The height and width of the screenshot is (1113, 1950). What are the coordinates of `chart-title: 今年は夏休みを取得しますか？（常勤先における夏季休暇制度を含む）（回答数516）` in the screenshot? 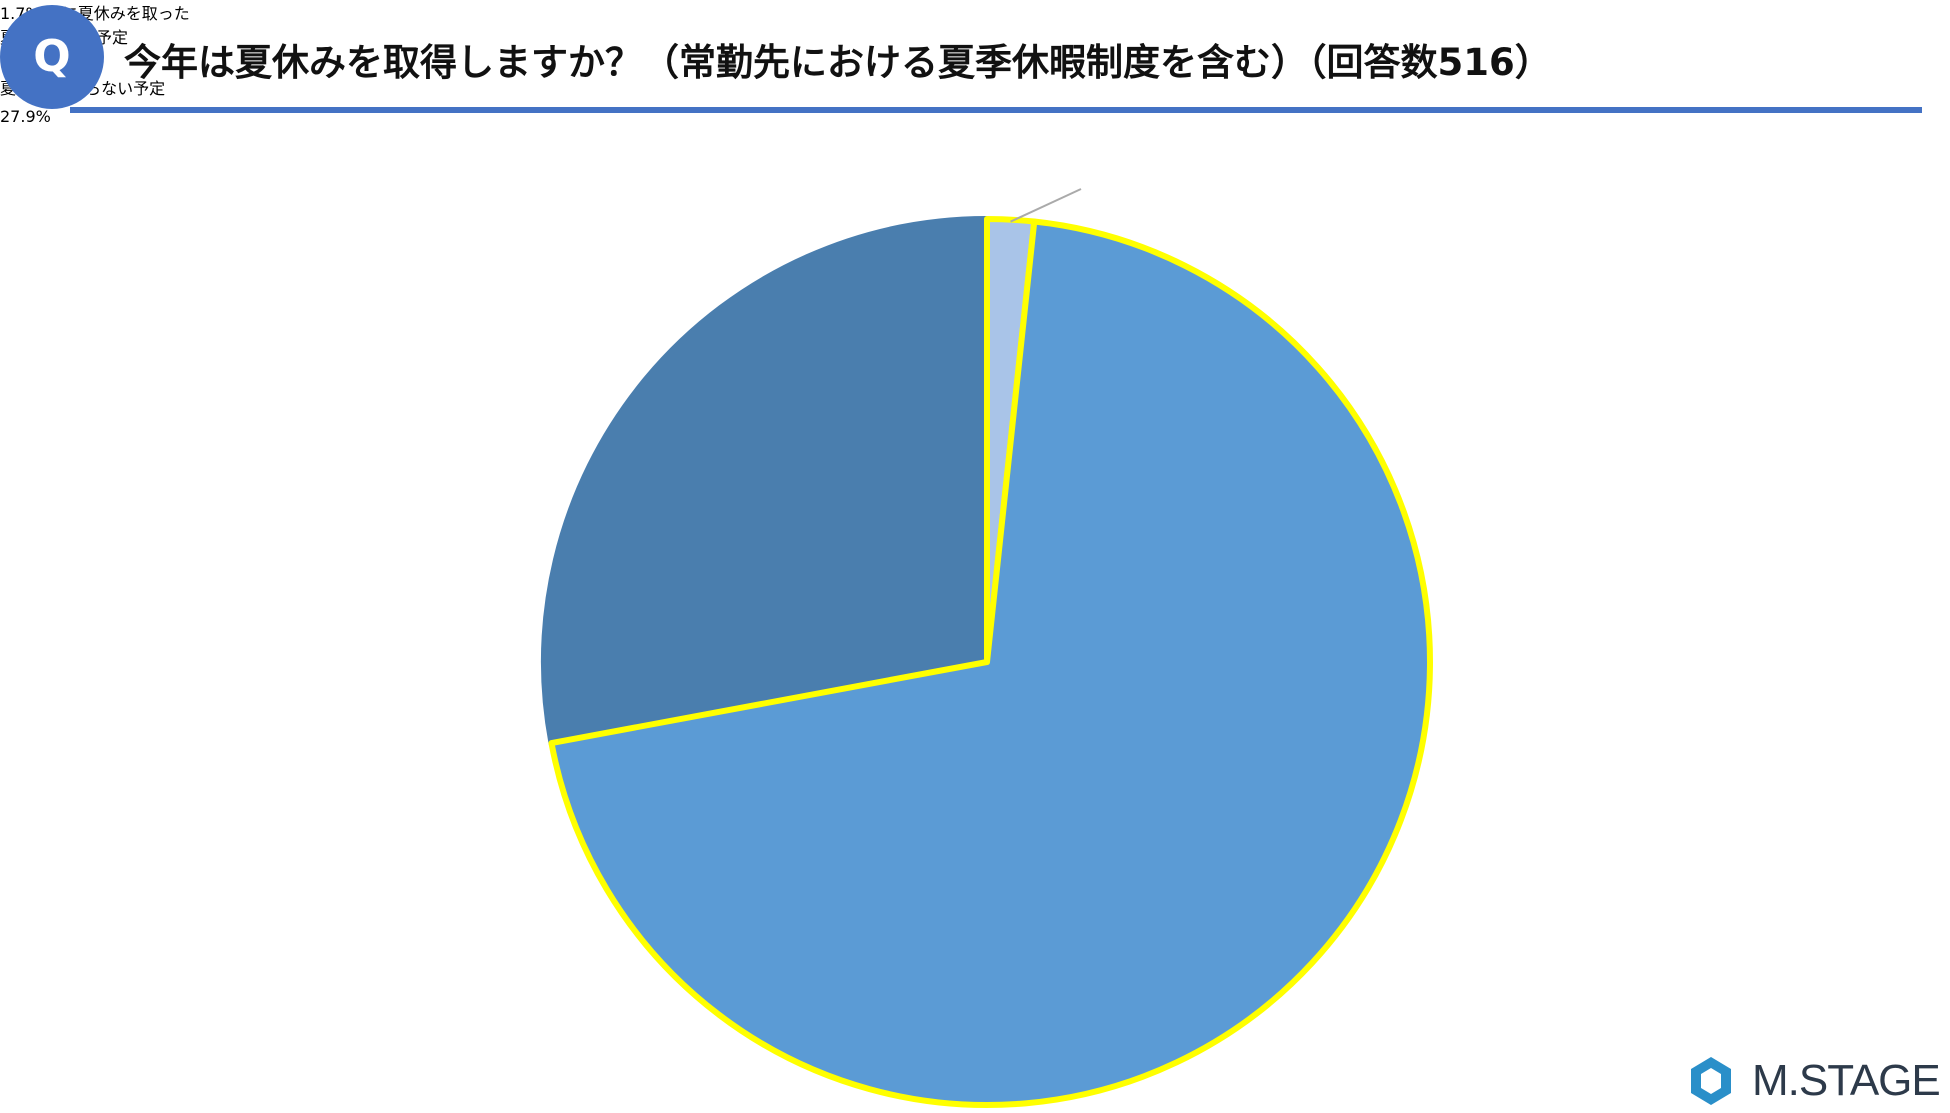 It's located at (838, 62).